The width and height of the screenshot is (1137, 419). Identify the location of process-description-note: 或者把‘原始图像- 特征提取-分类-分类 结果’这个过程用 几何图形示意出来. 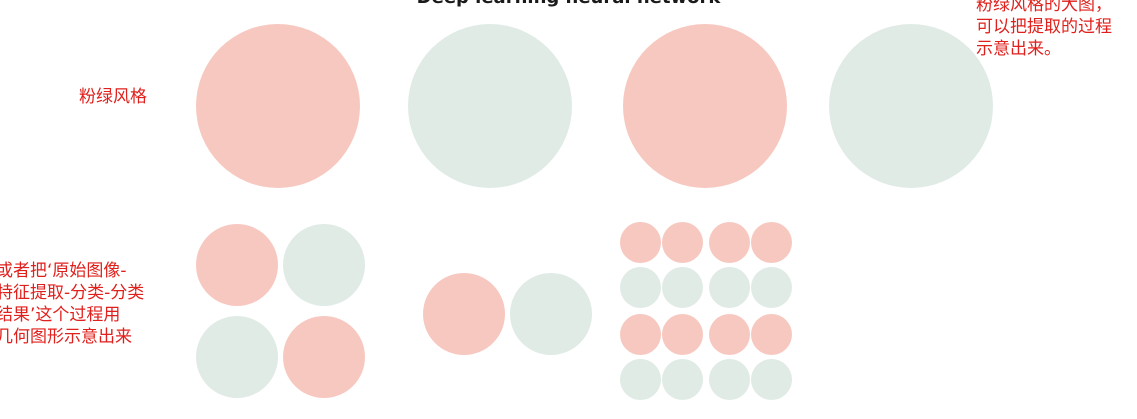
(72, 304).